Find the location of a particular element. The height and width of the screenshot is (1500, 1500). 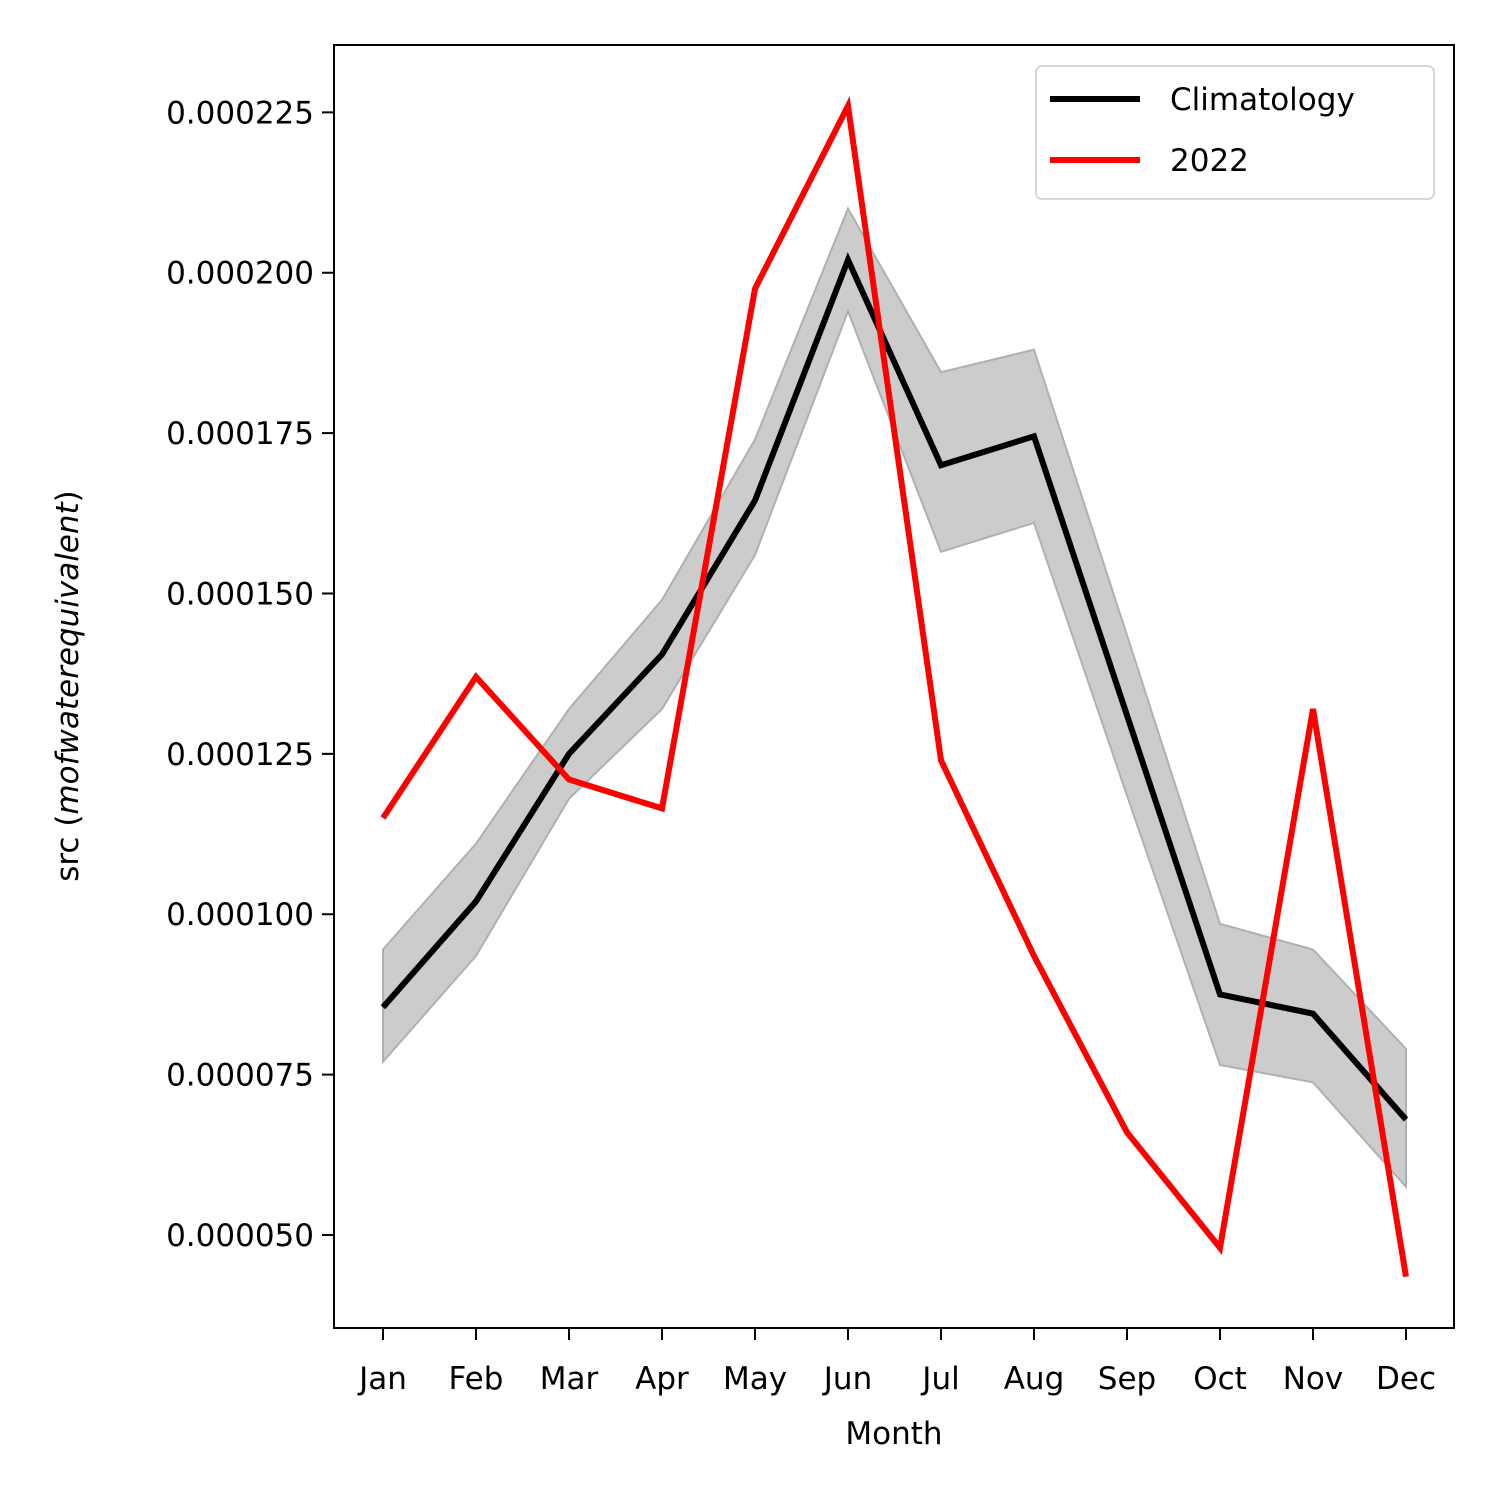

x-tick-label-oct: Oct is located at coordinates (1220, 1379).